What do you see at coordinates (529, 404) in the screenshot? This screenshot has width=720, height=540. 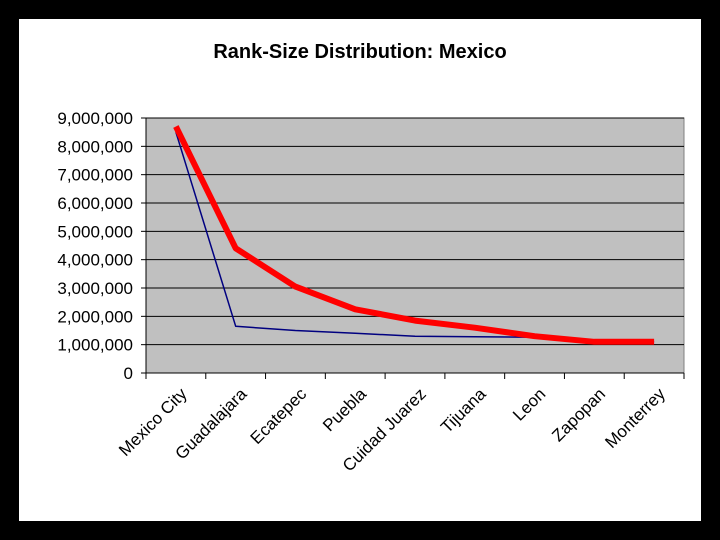 I see `x-tick-label: Leon` at bounding box center [529, 404].